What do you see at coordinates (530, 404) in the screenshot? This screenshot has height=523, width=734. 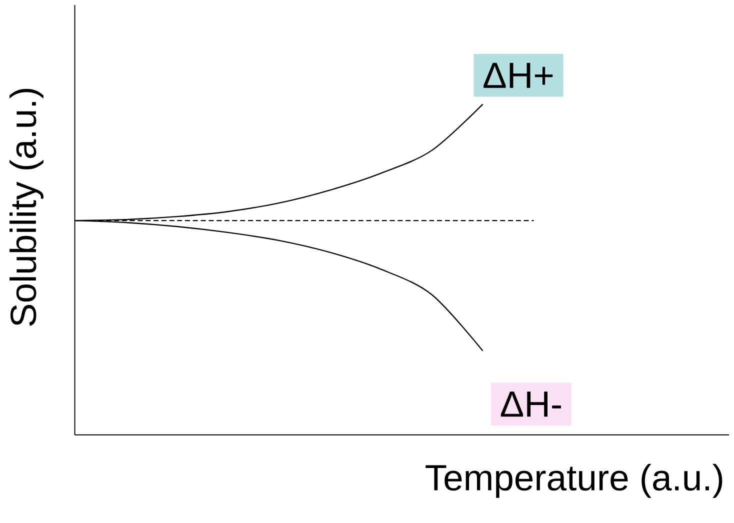 I see `annotation: ΔH-` at bounding box center [530, 404].